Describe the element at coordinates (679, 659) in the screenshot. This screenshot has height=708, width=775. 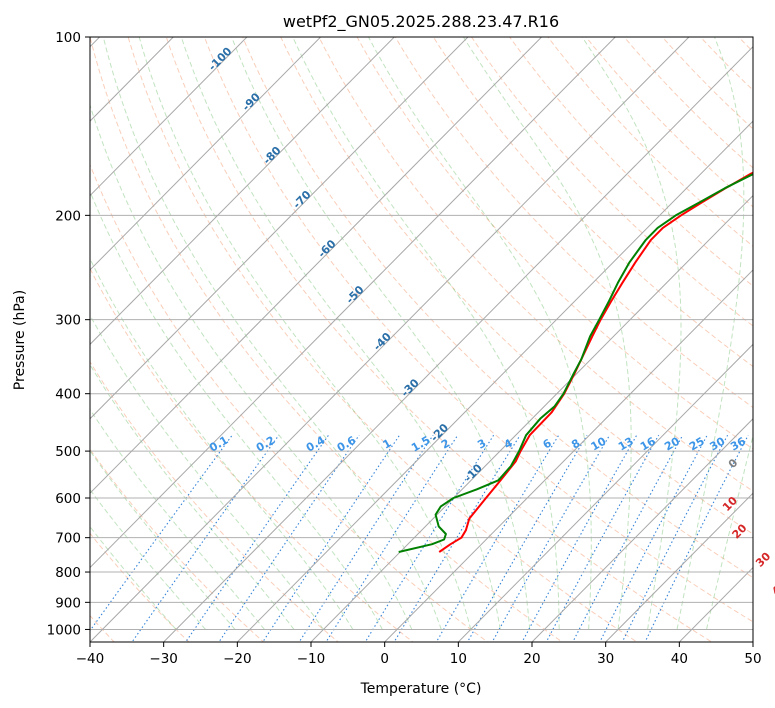
I see `x-tick-label: 40` at that location.